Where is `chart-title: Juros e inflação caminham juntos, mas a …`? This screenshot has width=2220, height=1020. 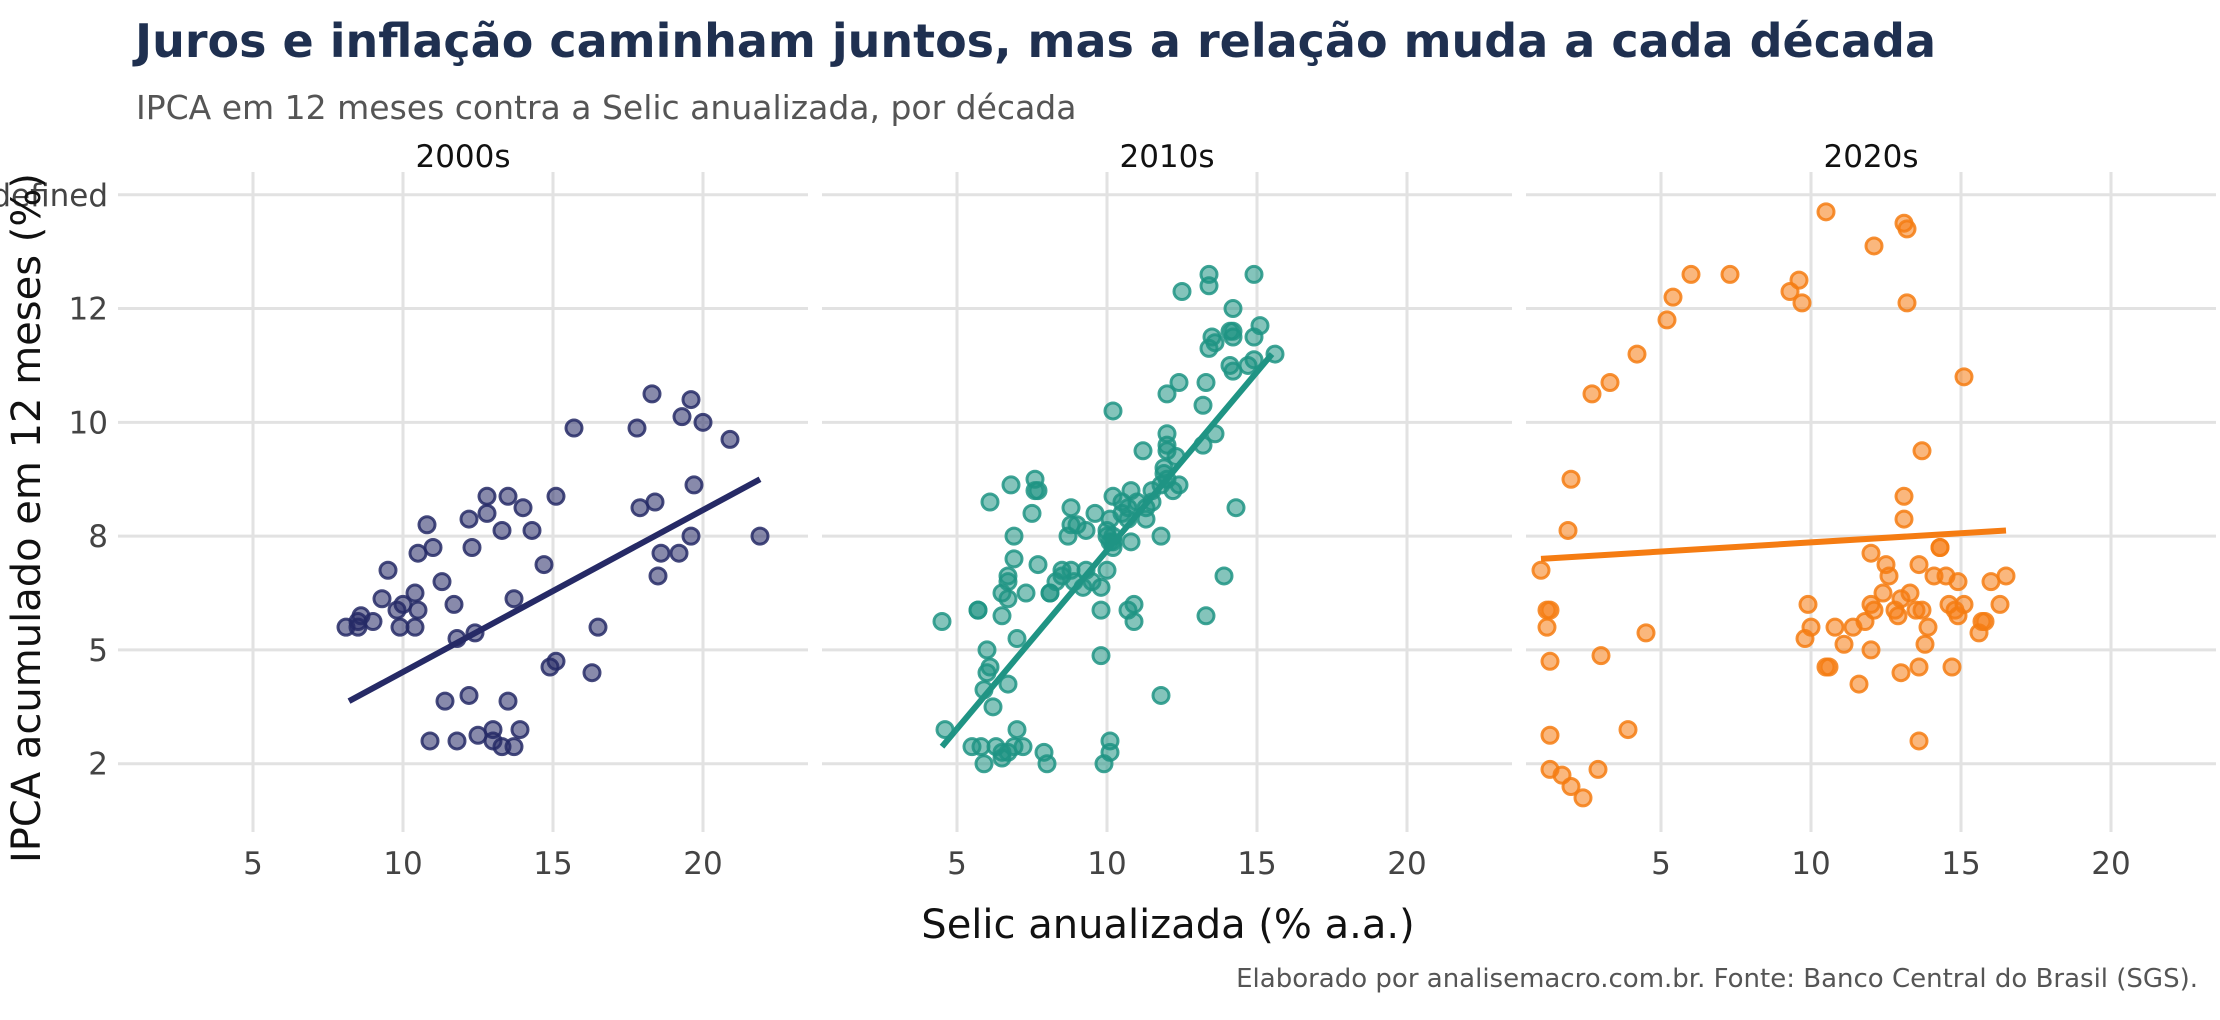 chart-title: Juros e inflação caminham juntos, mas a … is located at coordinates (1036, 41).